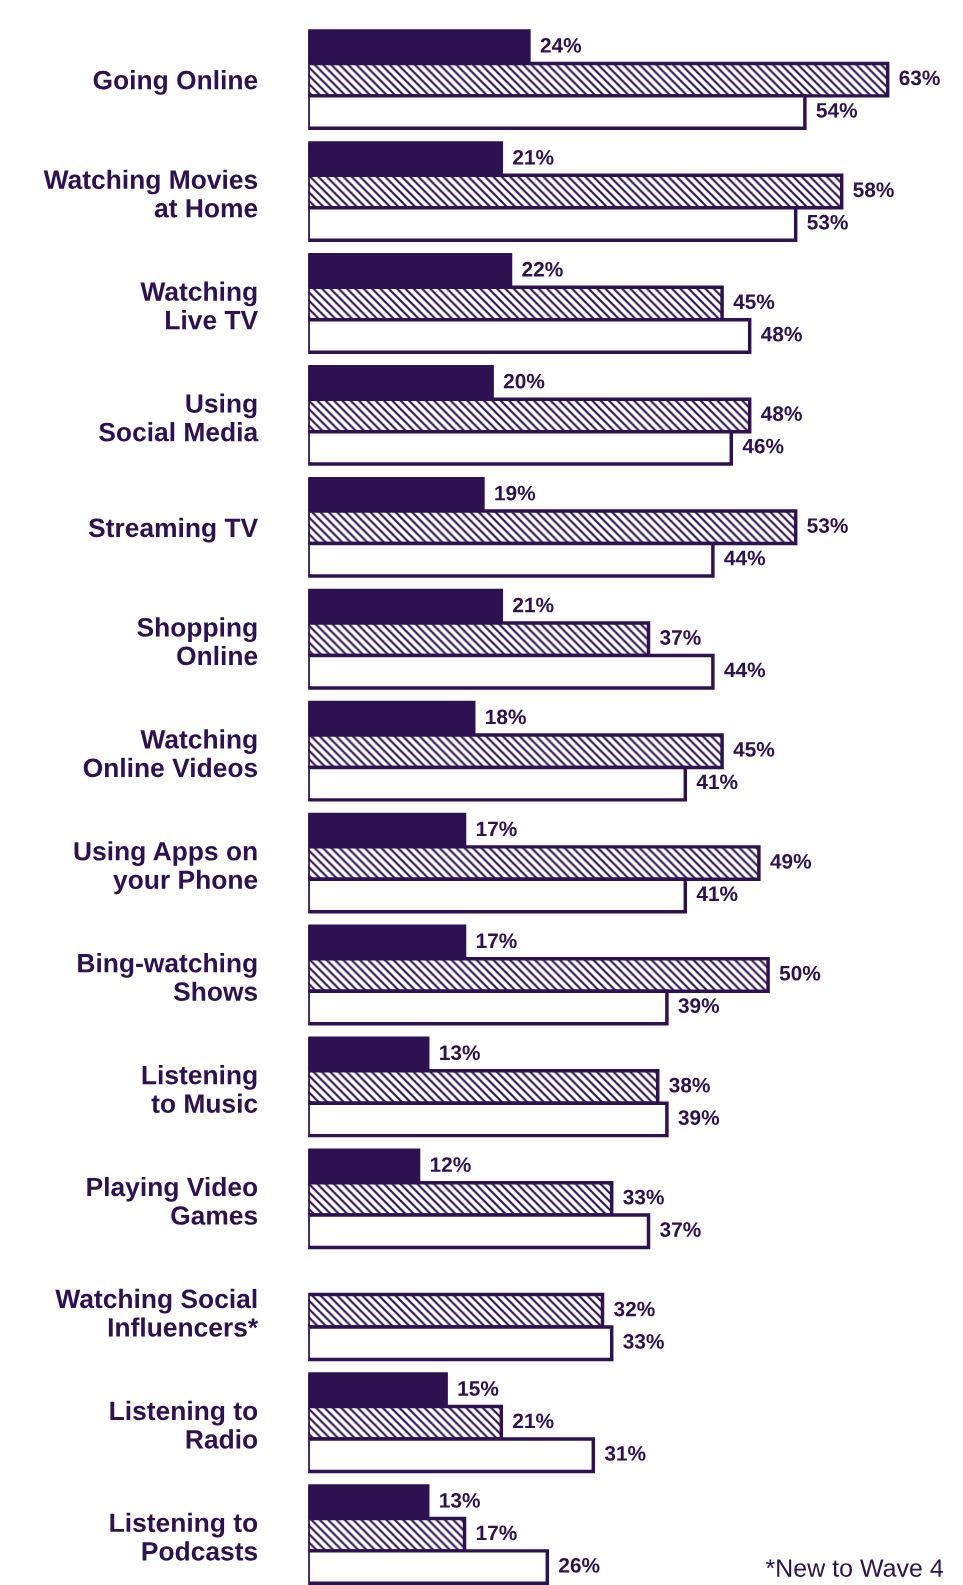 The image size is (963, 1585). I want to click on data-label: 22%, so click(542, 269).